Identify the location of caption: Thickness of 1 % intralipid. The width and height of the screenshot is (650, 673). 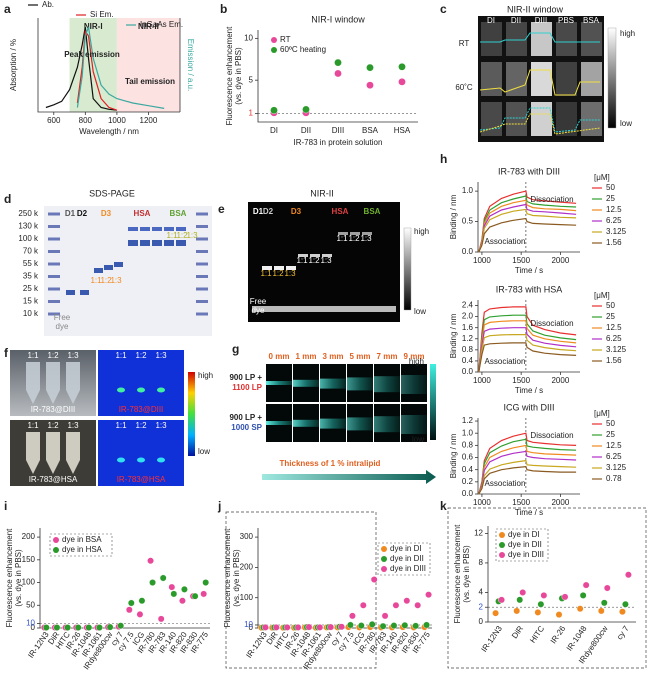
(330, 463).